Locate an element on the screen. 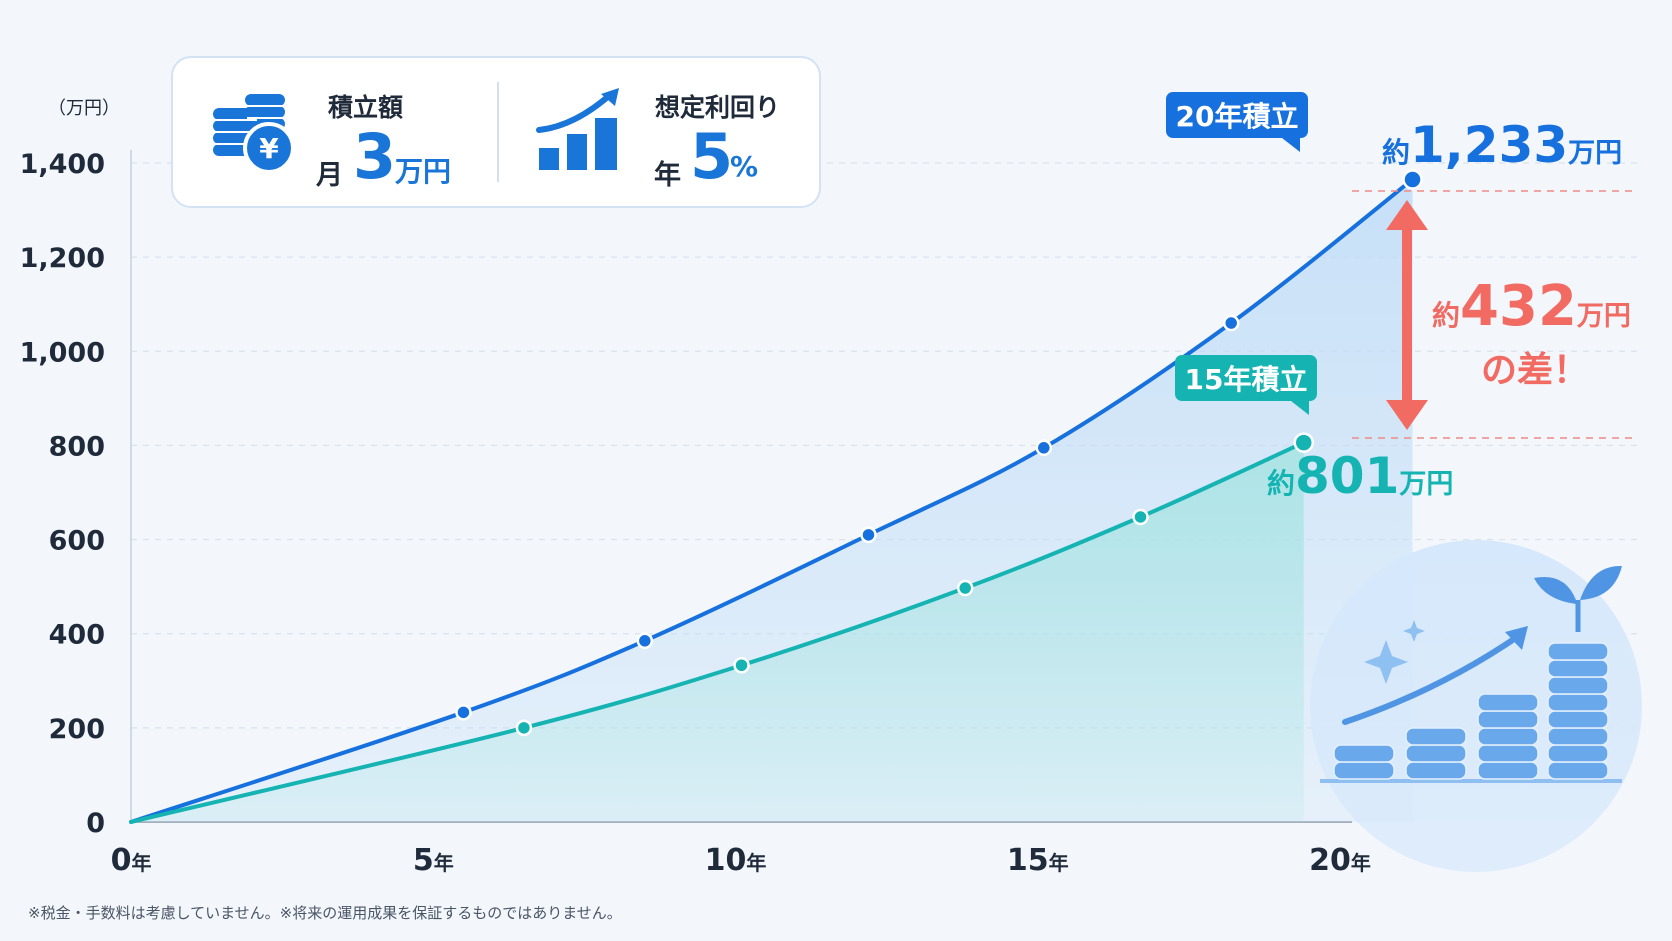 This screenshot has height=941, width=1672. panel-divider is located at coordinates (498, 132).